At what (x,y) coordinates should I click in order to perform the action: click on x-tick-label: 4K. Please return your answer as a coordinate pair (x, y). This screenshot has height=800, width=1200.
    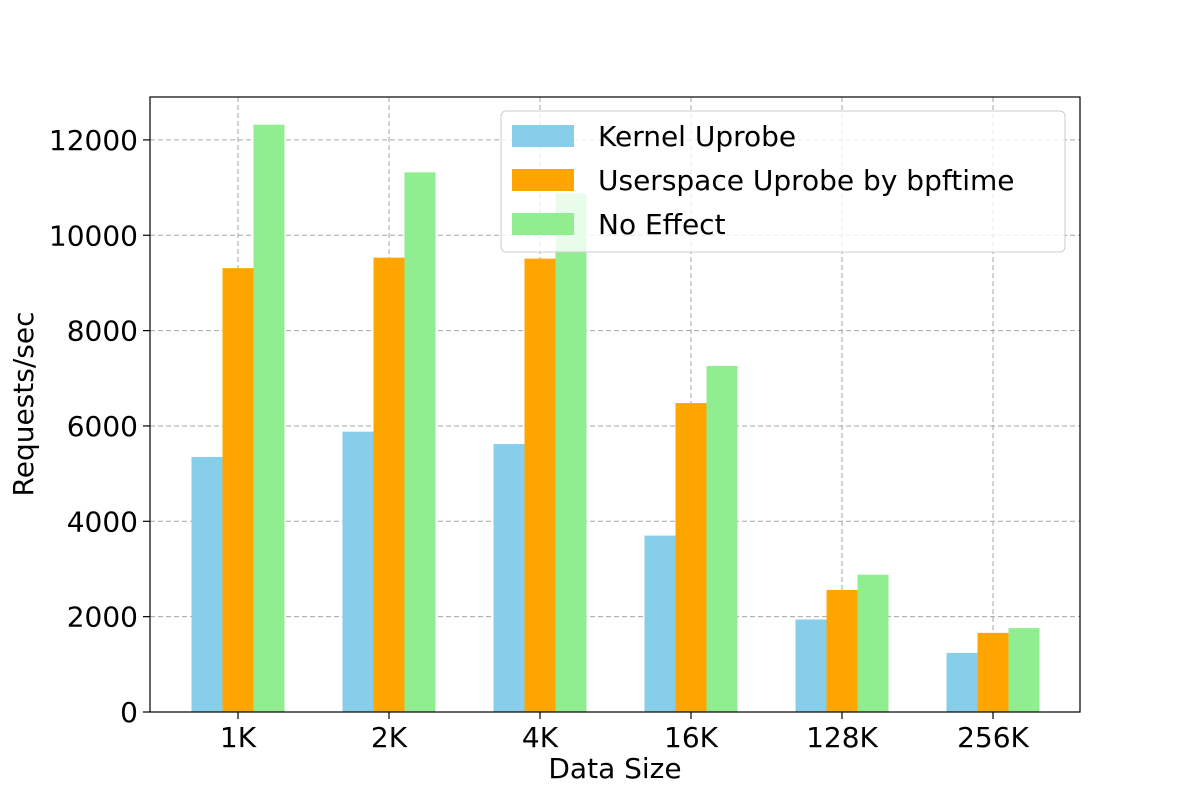
    Looking at the image, I should click on (540, 737).